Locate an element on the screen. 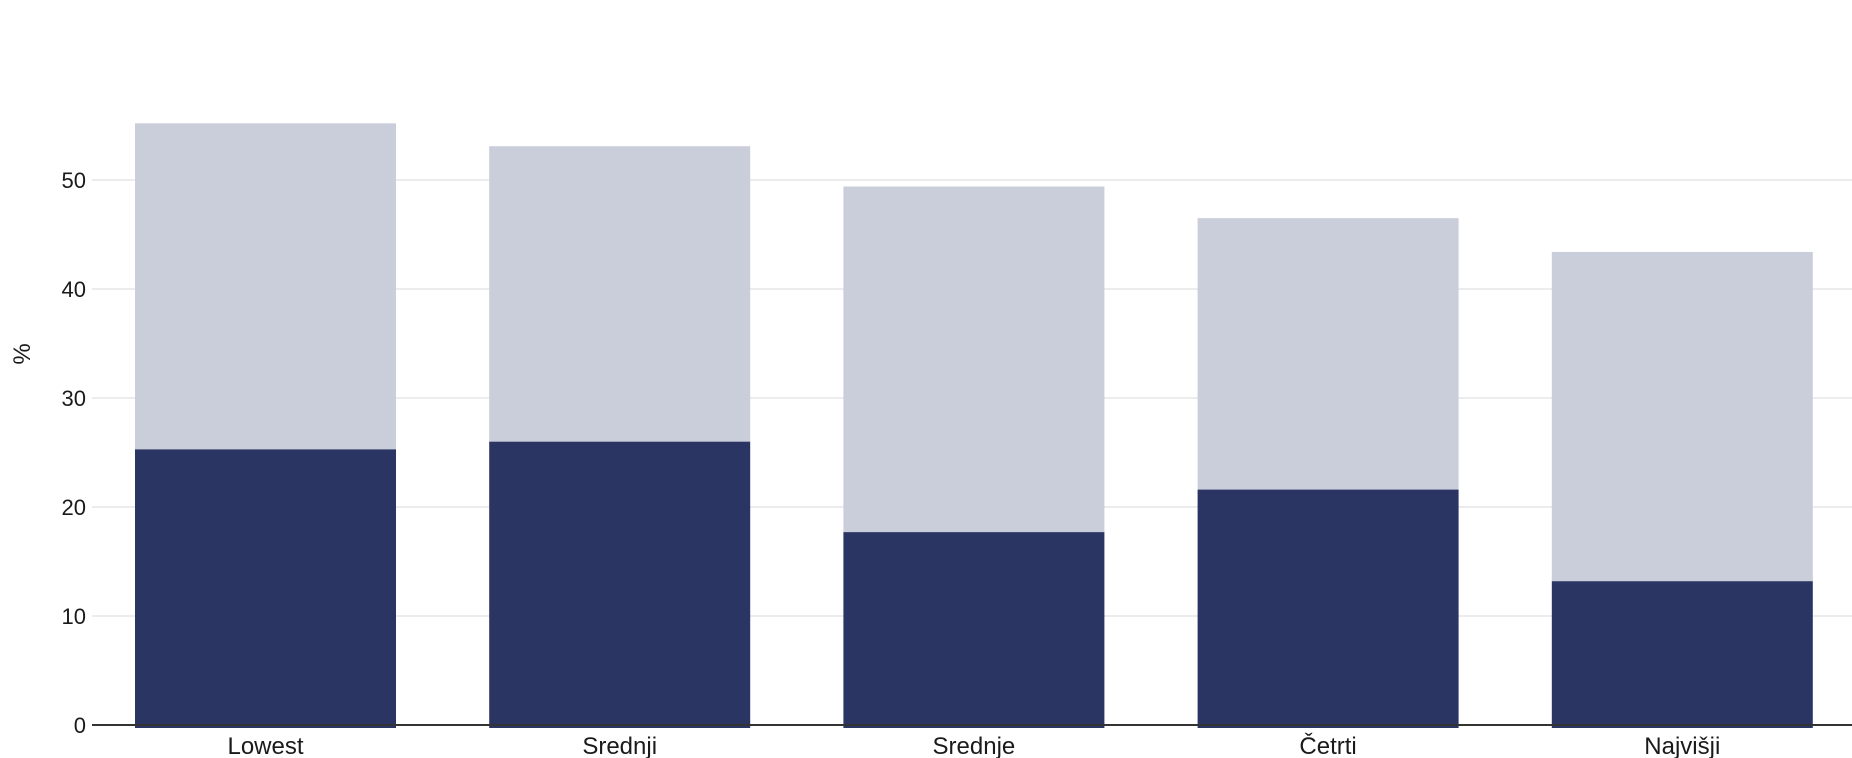 This screenshot has width=1852, height=758. y-tick-label-30: 30 is located at coordinates (74, 398).